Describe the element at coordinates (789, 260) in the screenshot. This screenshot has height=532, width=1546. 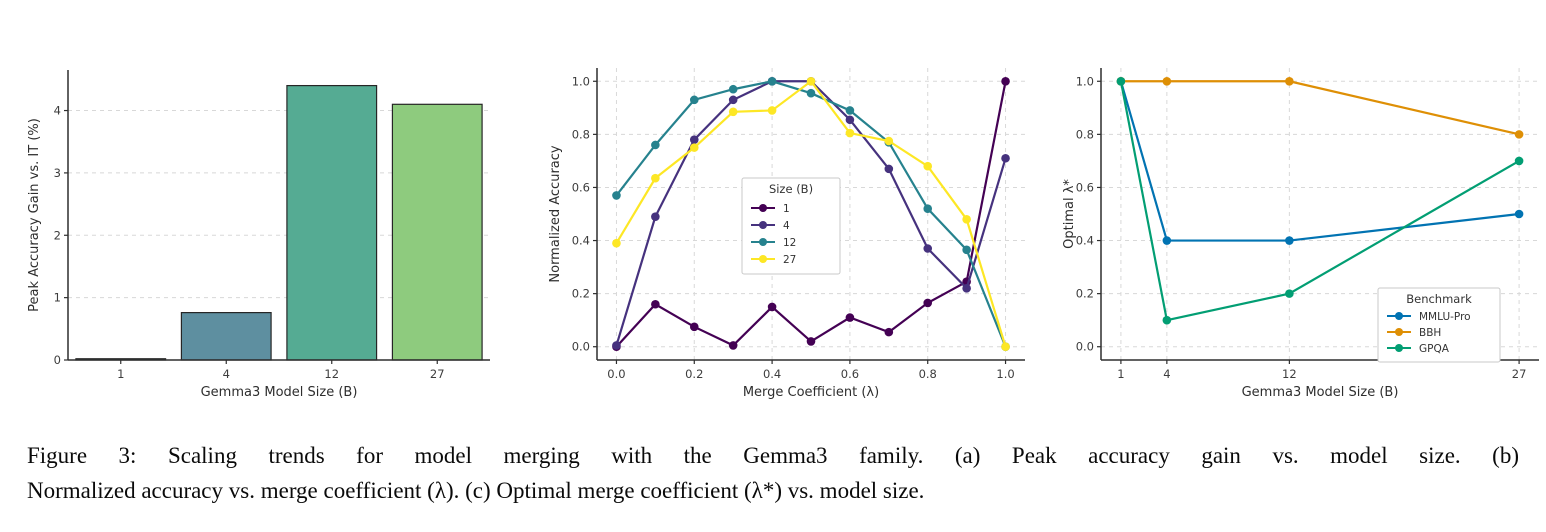
I see `legend-entry-label: 27` at that location.